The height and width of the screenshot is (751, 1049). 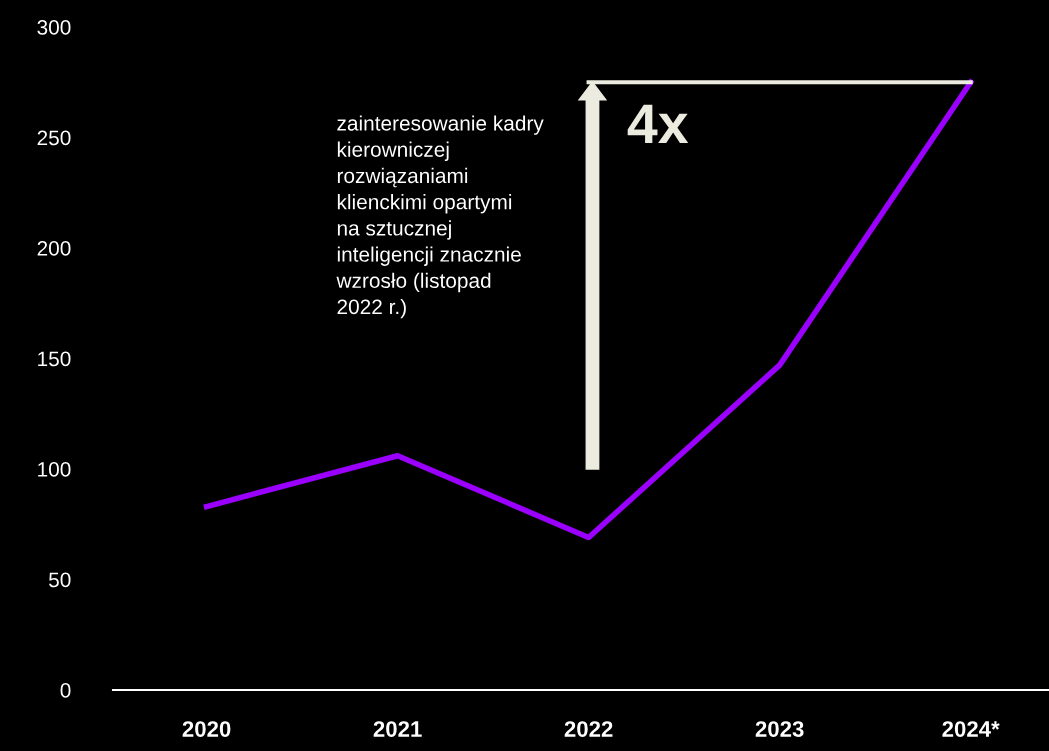 I want to click on y-tick-label: 50, so click(x=60, y=580).